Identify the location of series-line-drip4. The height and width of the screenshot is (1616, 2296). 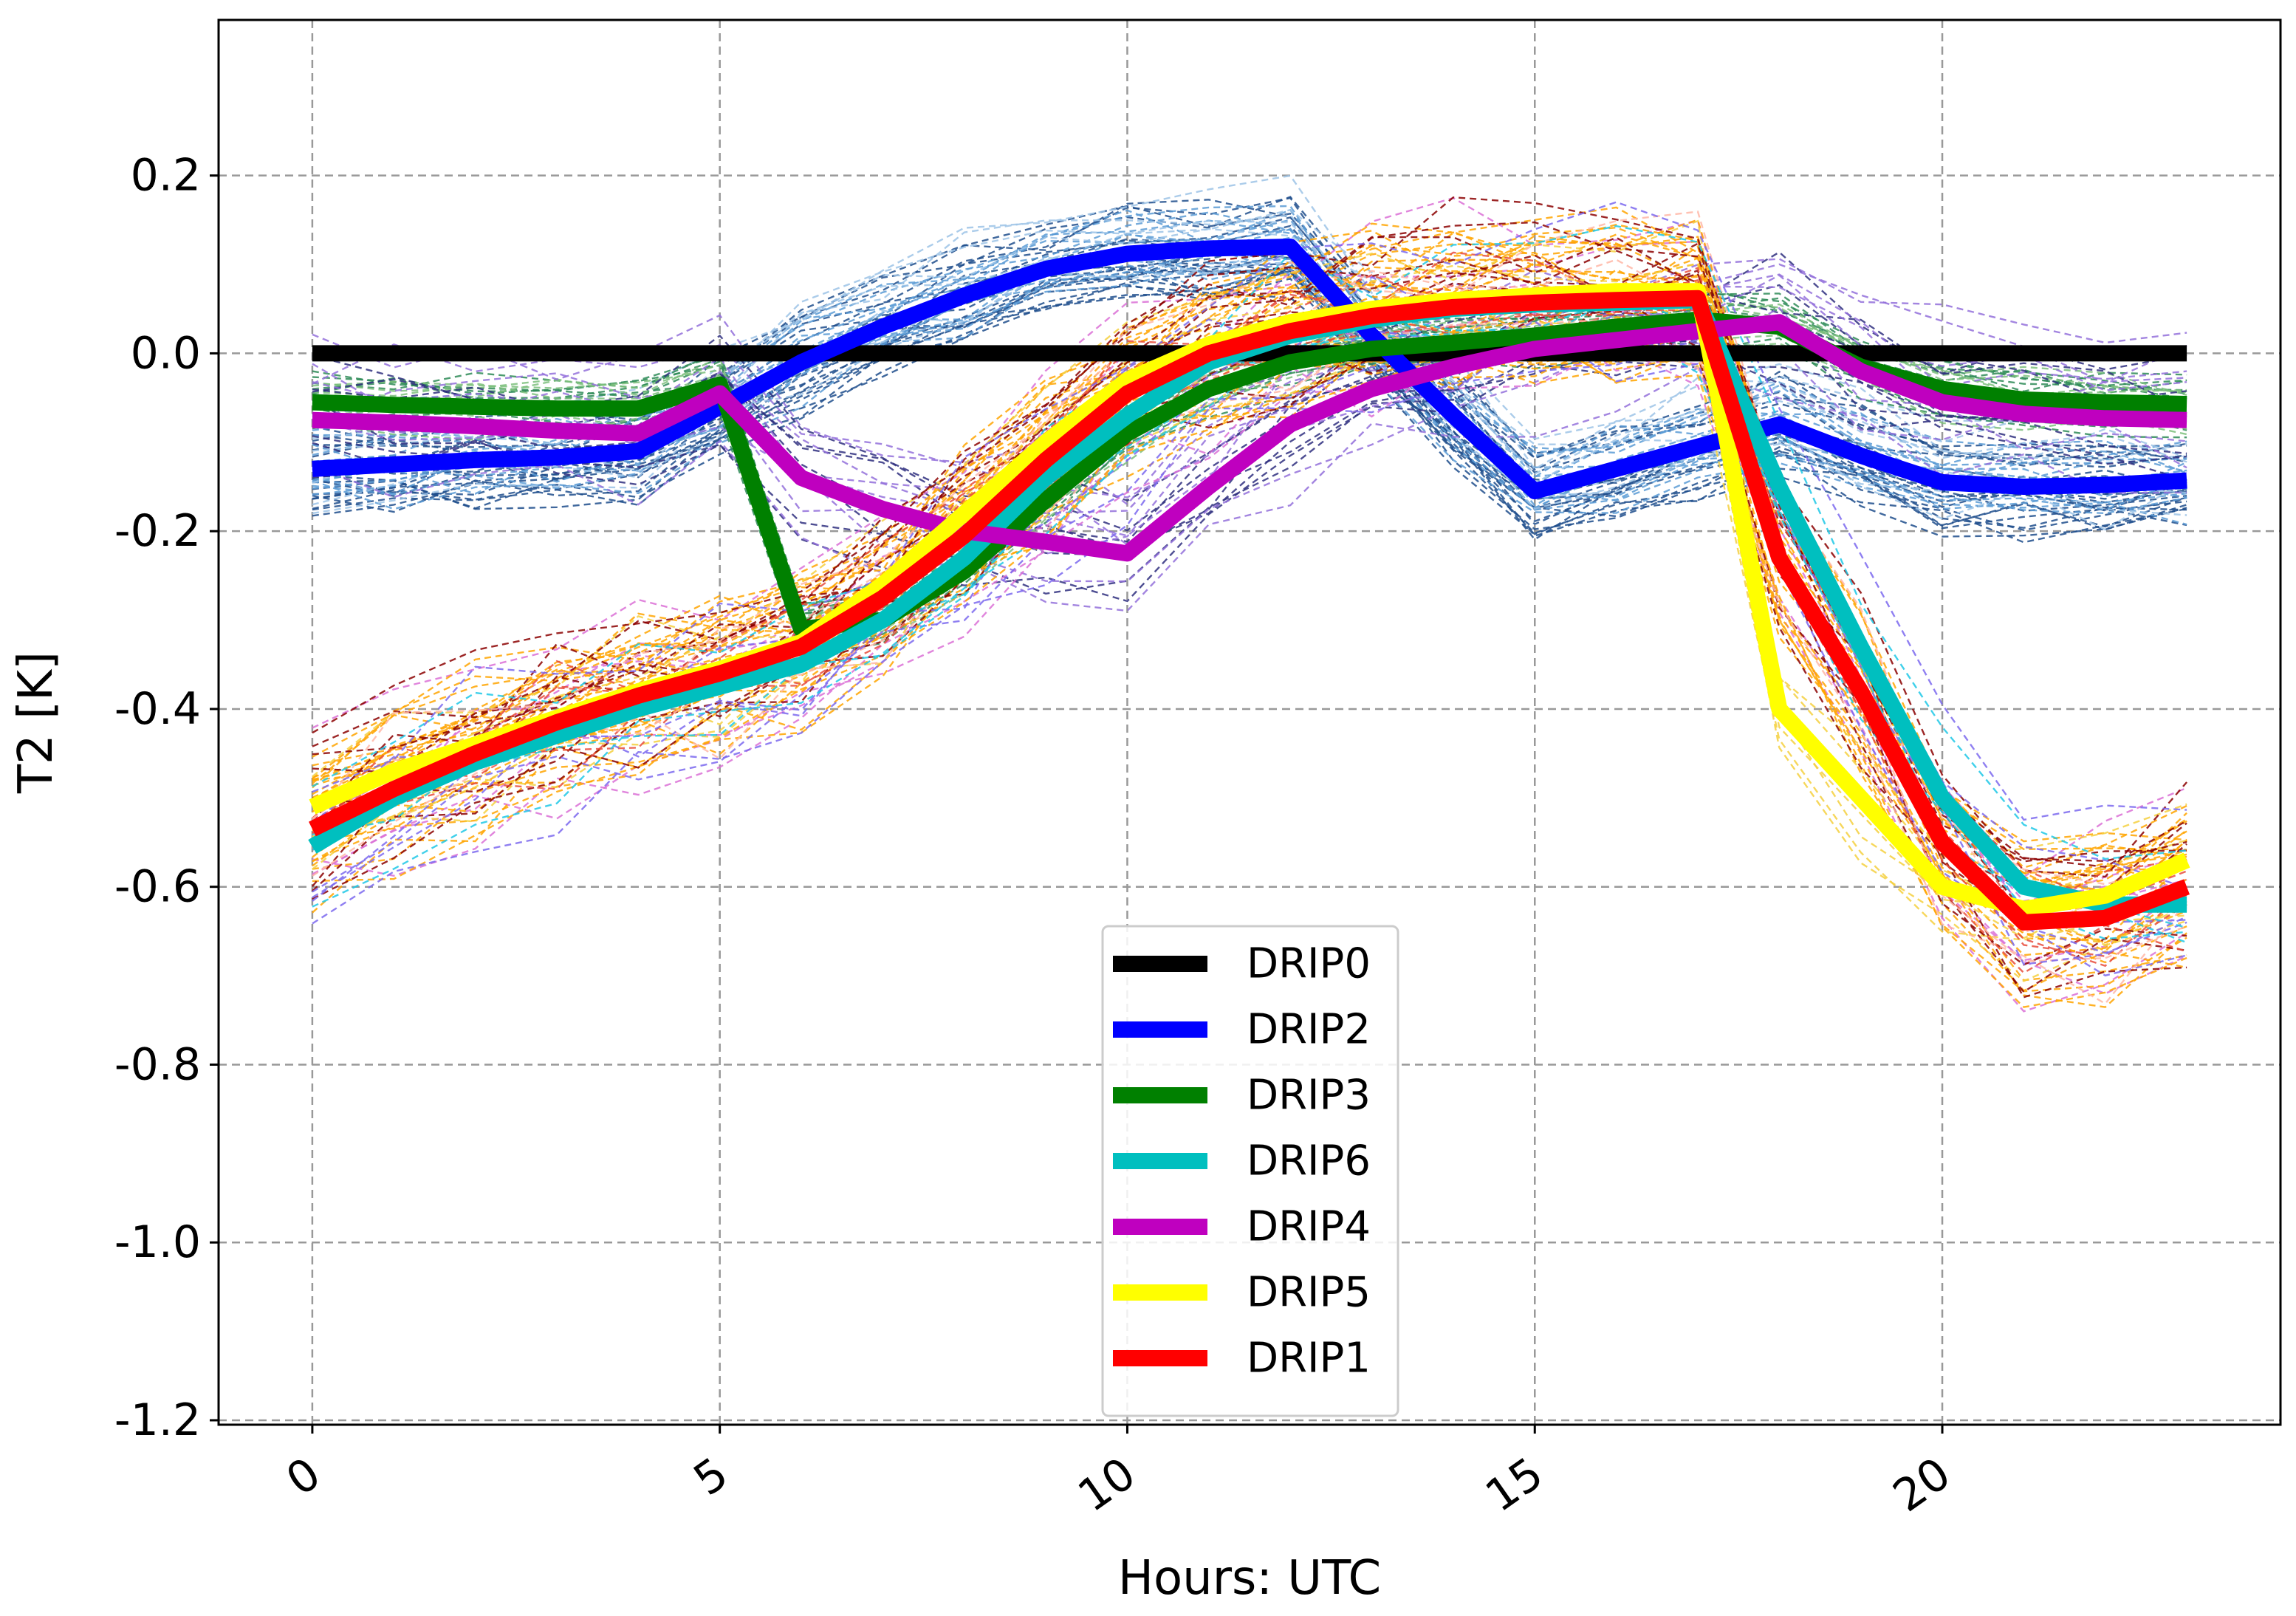
(1249, 438).